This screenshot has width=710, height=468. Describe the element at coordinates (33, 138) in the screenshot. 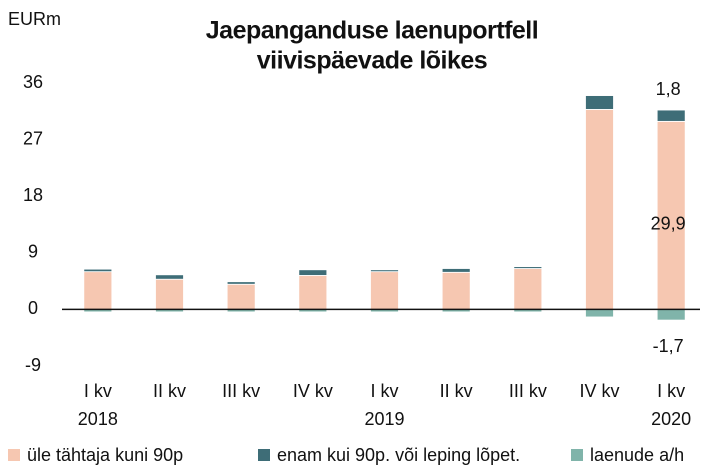

I see `y-tick-label: 27` at that location.